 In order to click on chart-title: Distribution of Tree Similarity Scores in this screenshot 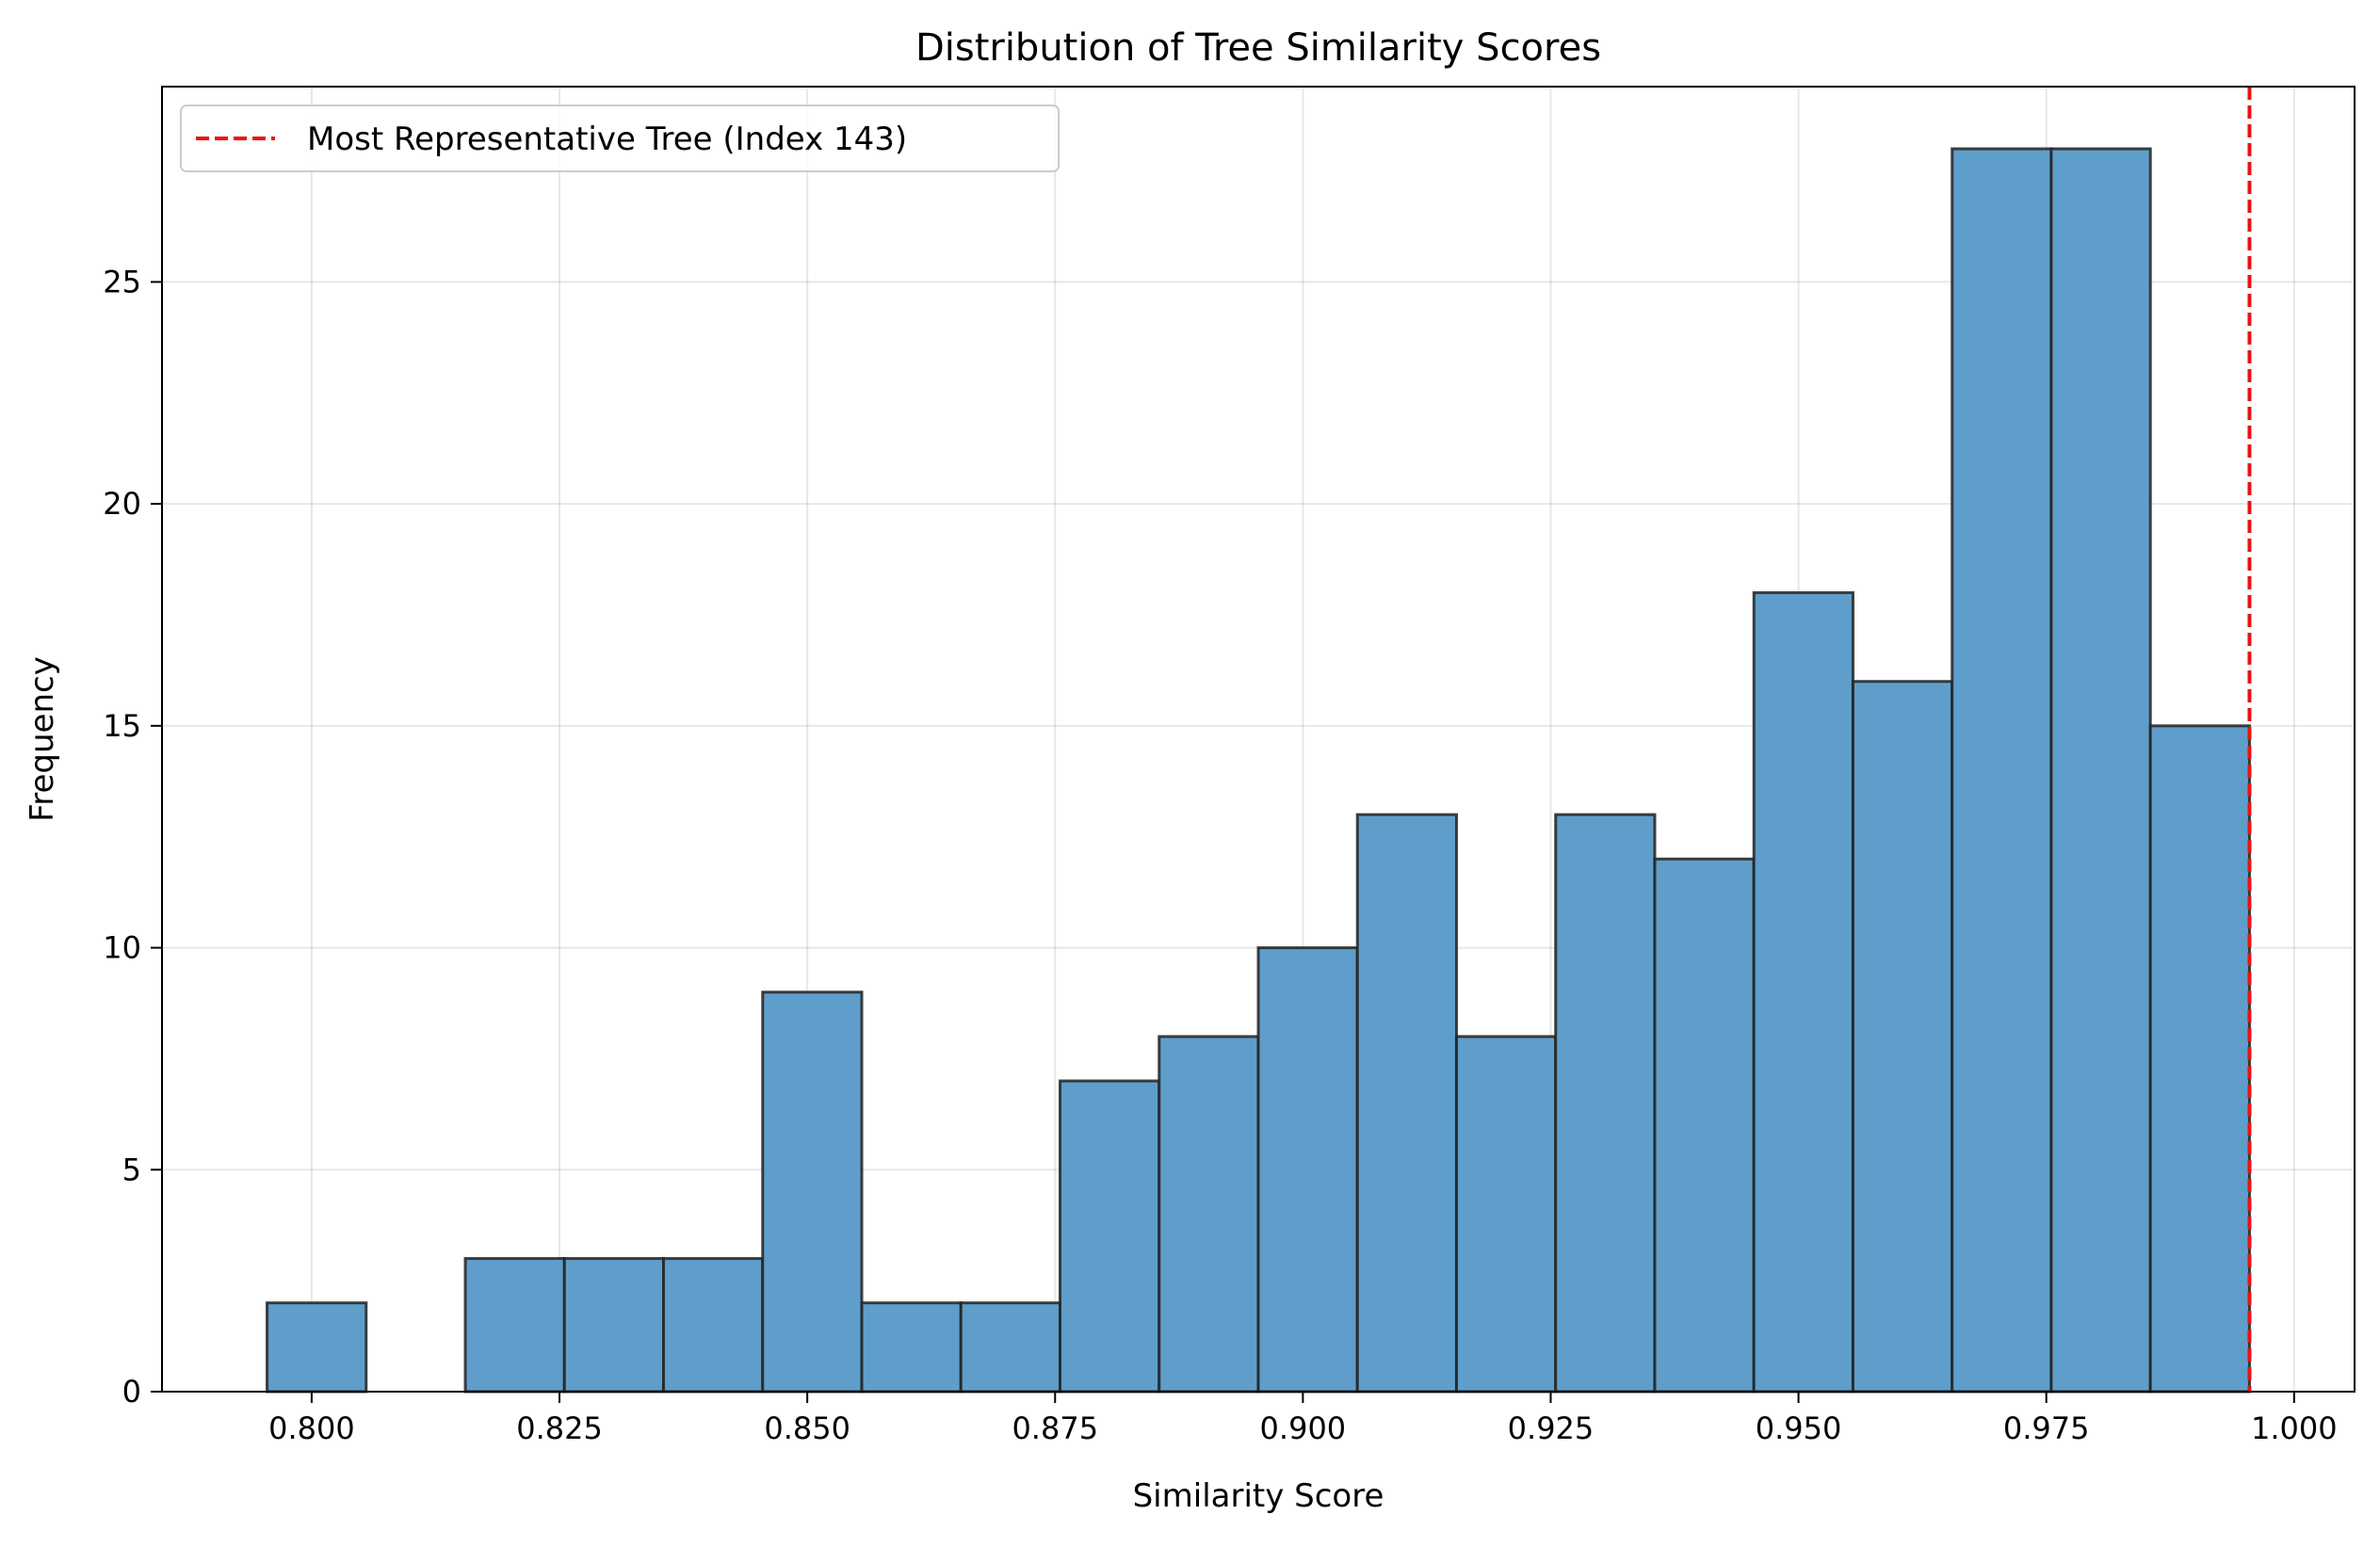, I will do `click(1258, 48)`.